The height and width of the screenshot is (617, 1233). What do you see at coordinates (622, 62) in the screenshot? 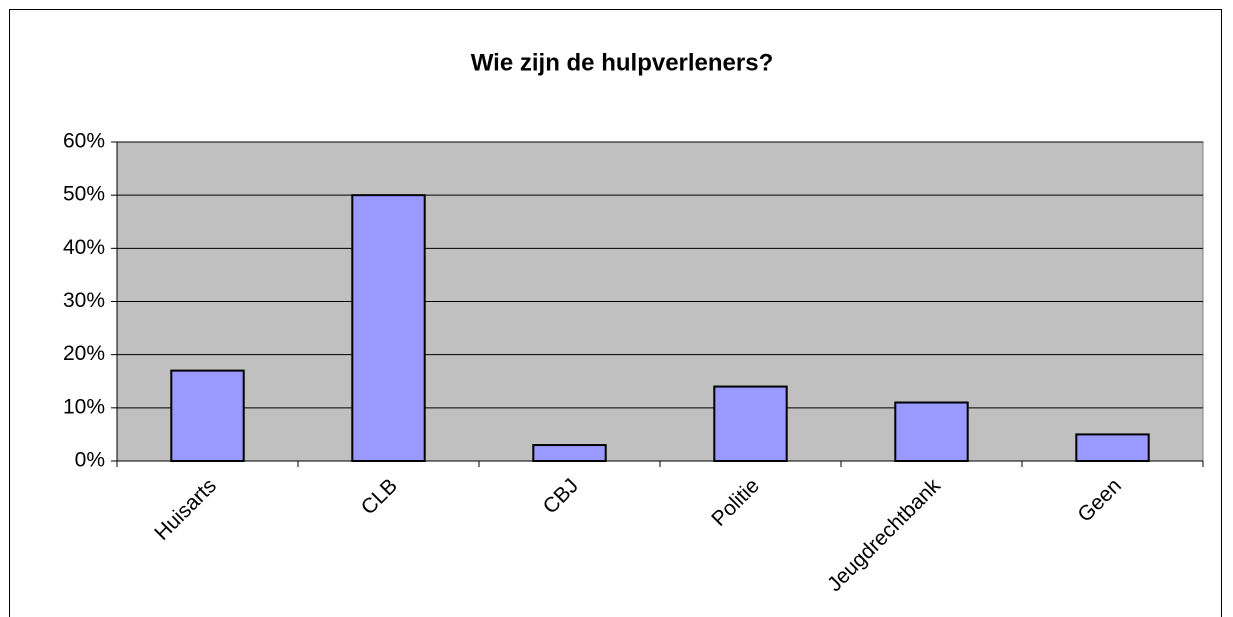
I see `chart-title: Wie zijn de hulpverleners?` at bounding box center [622, 62].